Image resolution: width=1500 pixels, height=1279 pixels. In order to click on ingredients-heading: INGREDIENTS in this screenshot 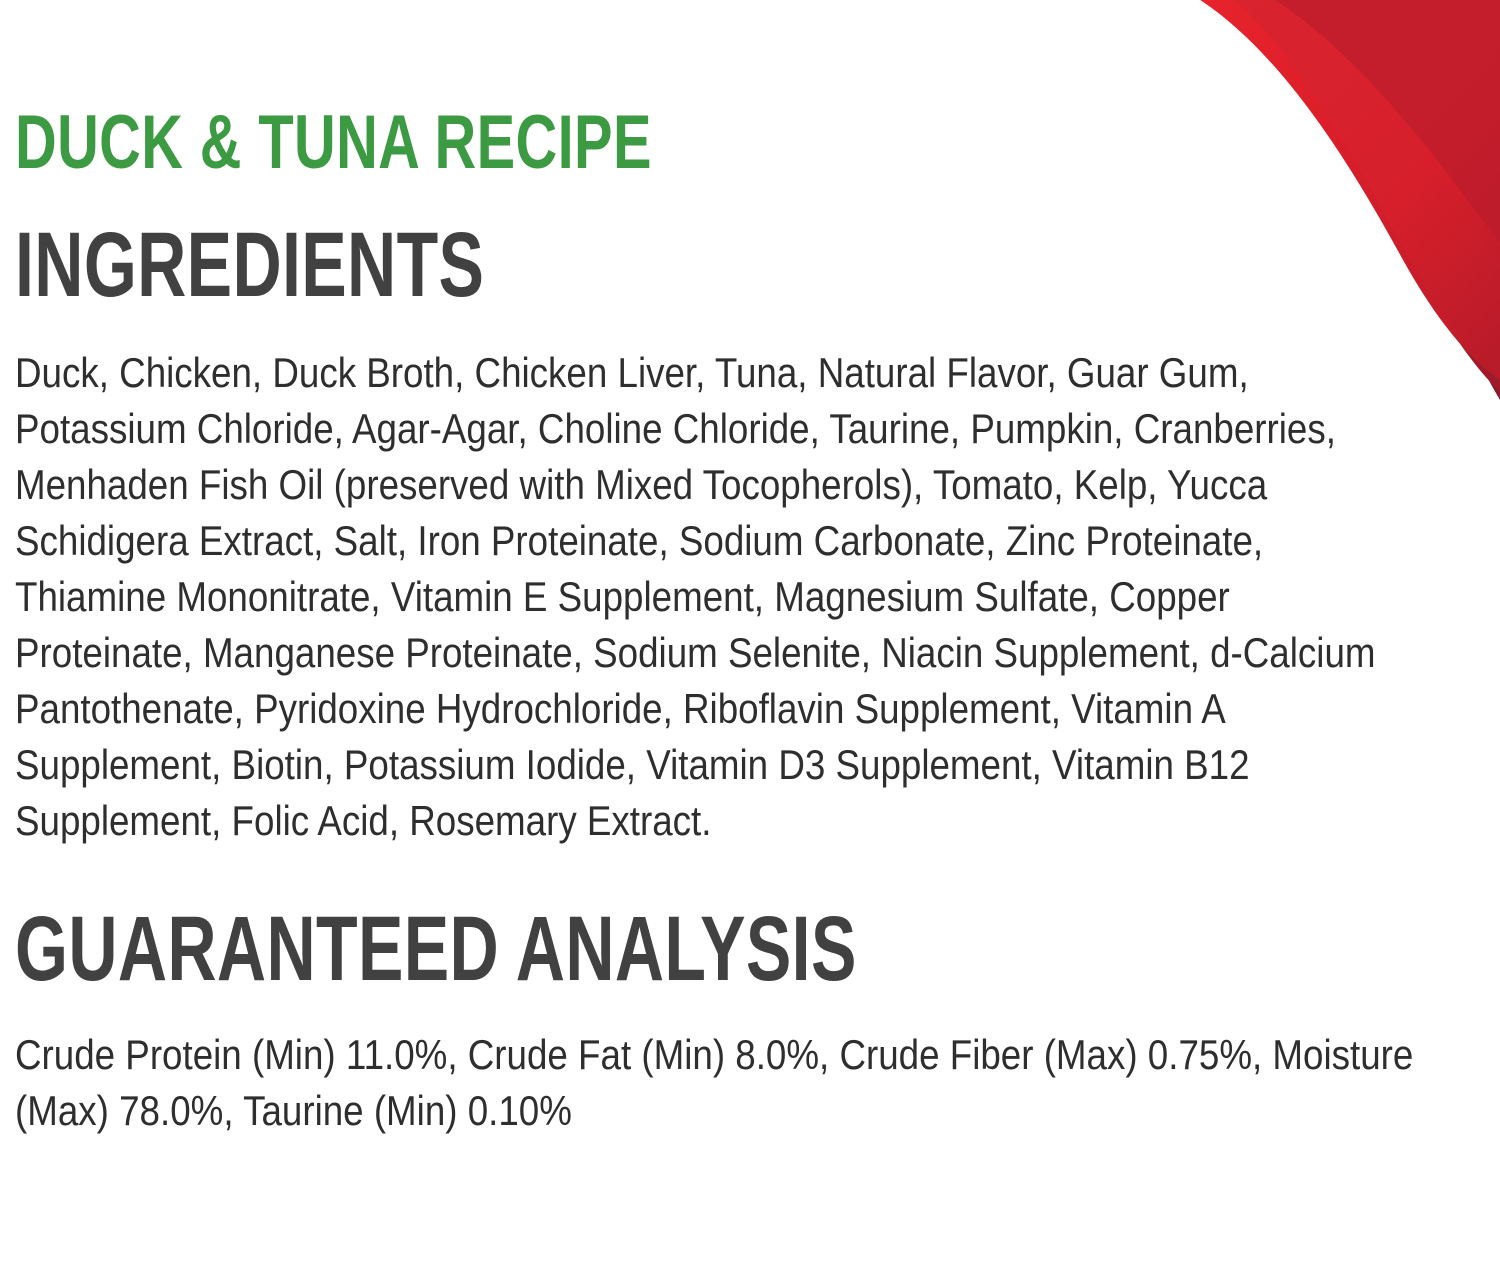, I will do `click(250, 265)`.